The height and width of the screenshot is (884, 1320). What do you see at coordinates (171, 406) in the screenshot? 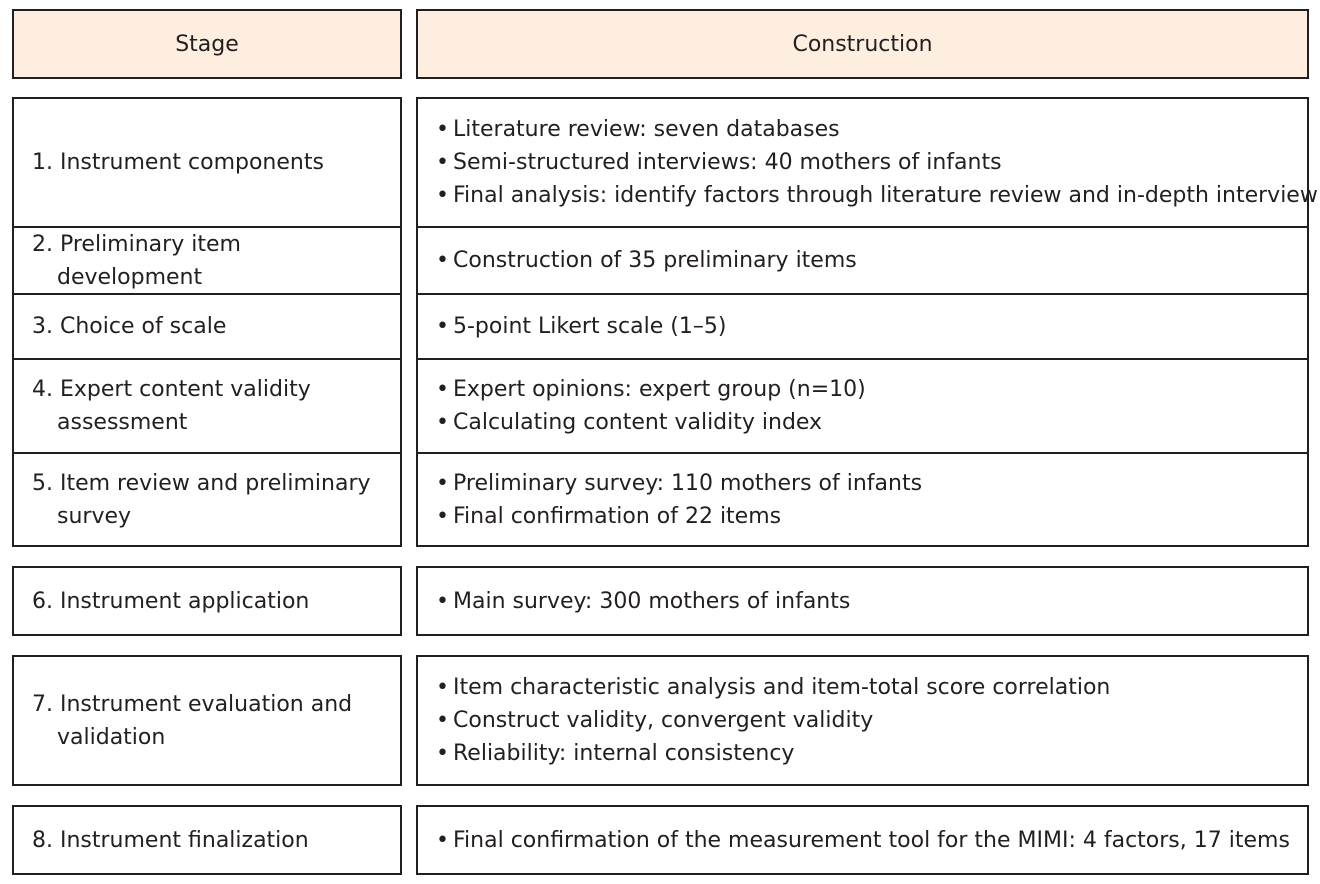
I see `stage-label-4: 4. Expert content validity assessment` at bounding box center [171, 406].